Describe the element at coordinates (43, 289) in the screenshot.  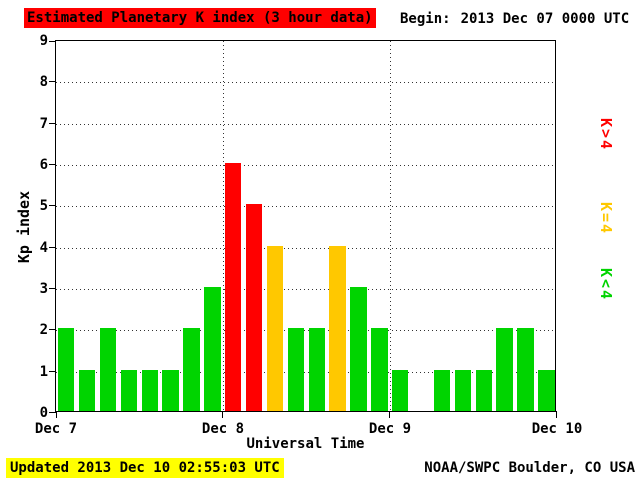
I see `y-tick-label: 3` at that location.